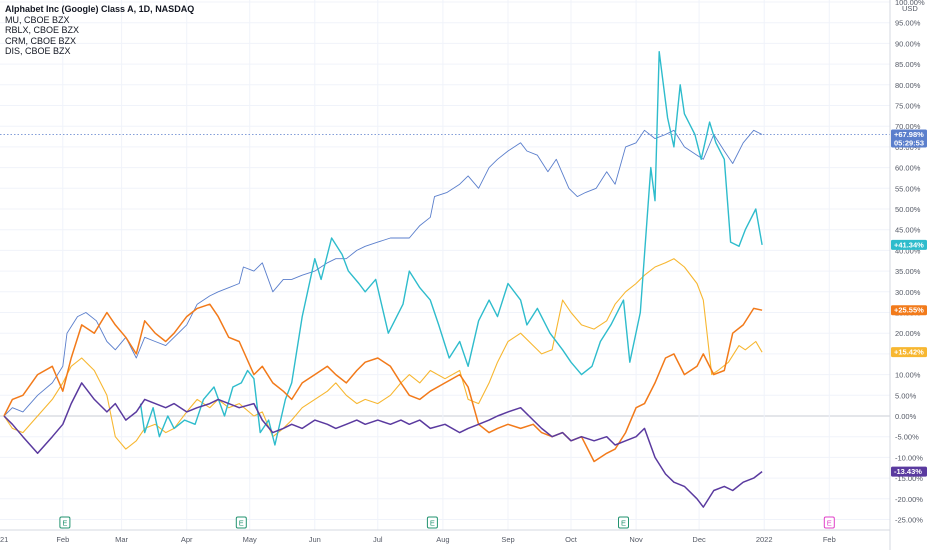  Describe the element at coordinates (571, 539) in the screenshot. I see `x-tick-label: Oct` at that location.